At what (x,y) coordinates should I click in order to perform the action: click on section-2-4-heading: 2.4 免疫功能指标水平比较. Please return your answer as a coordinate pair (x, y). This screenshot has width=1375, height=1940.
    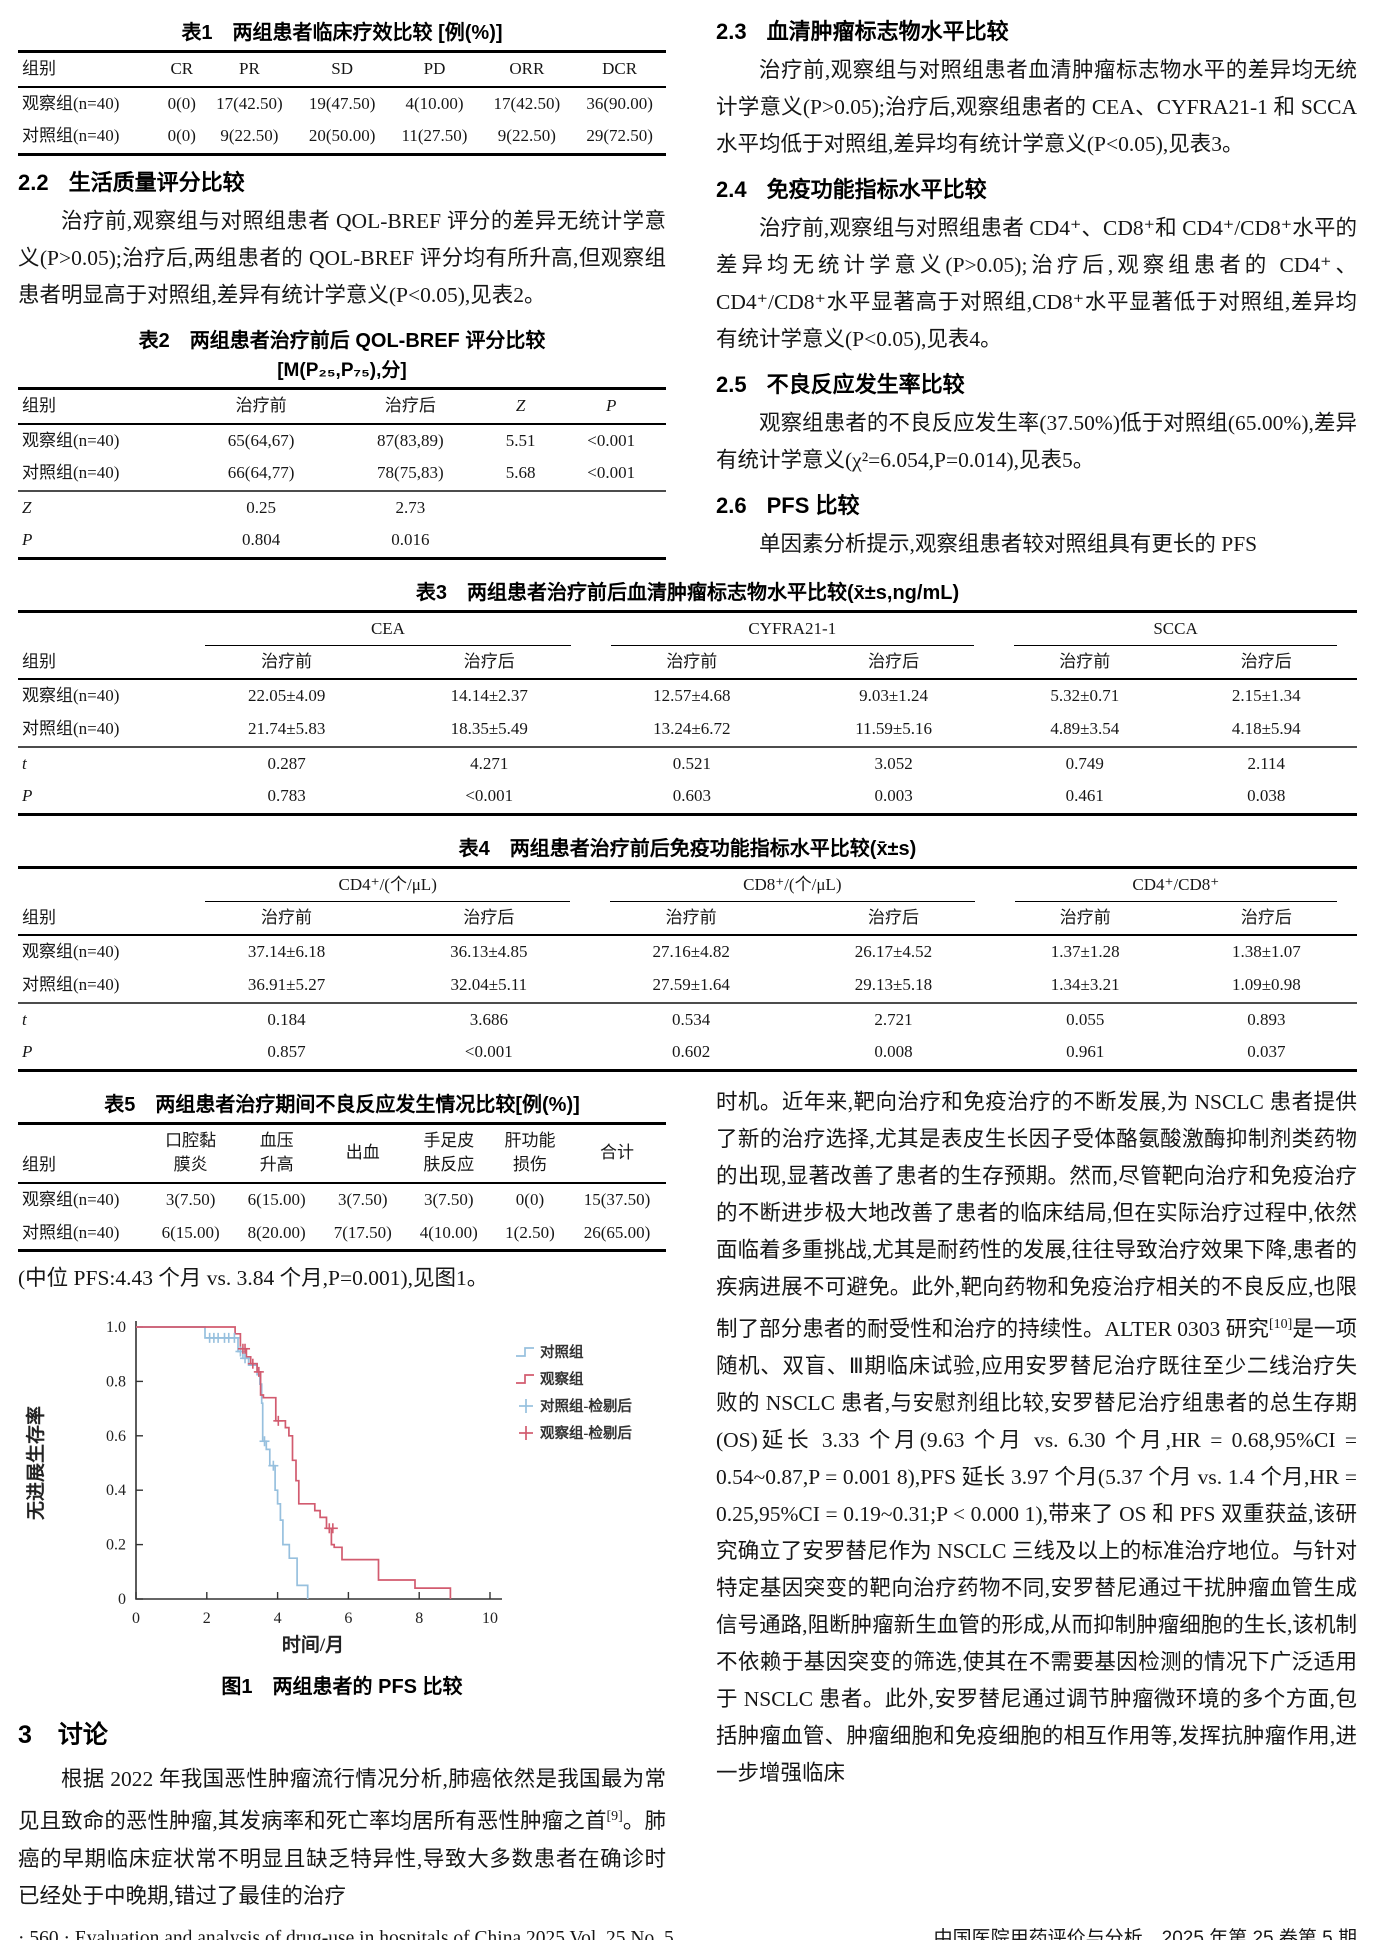
    Looking at the image, I should click on (851, 189).